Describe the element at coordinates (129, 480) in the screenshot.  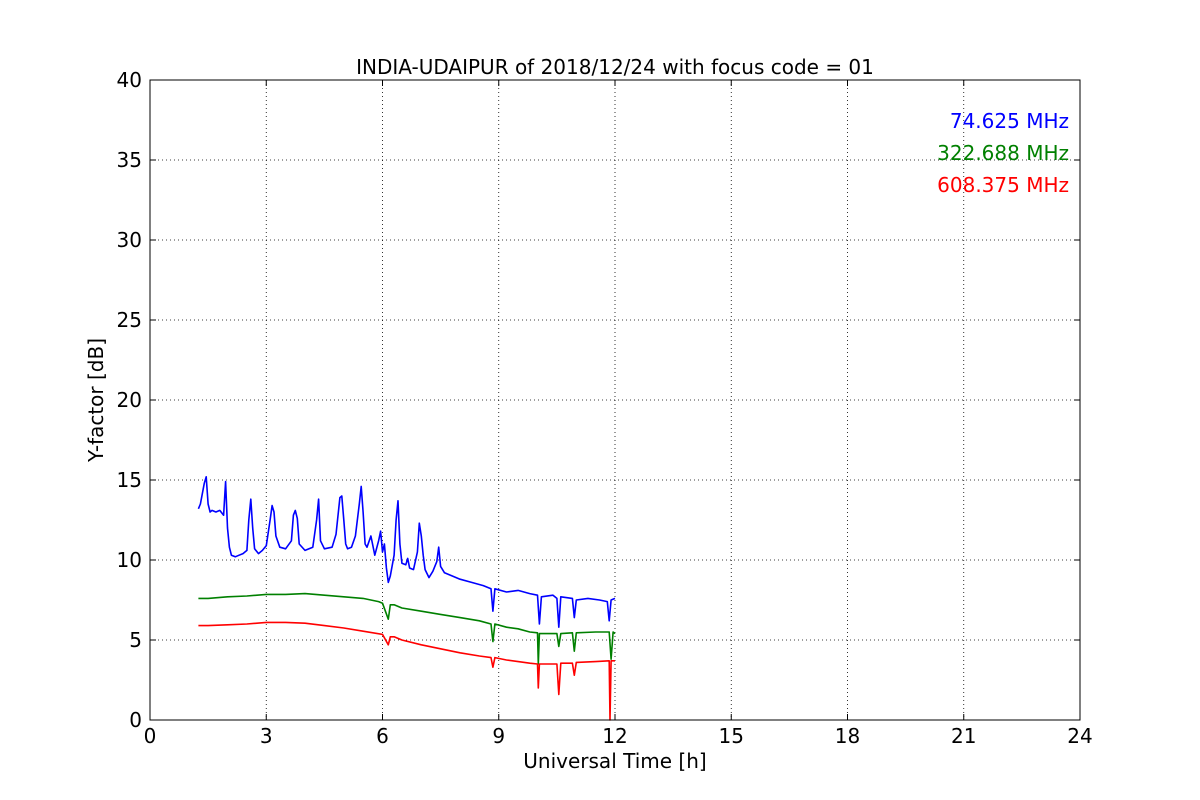
I see `y-tick-label: 15` at that location.